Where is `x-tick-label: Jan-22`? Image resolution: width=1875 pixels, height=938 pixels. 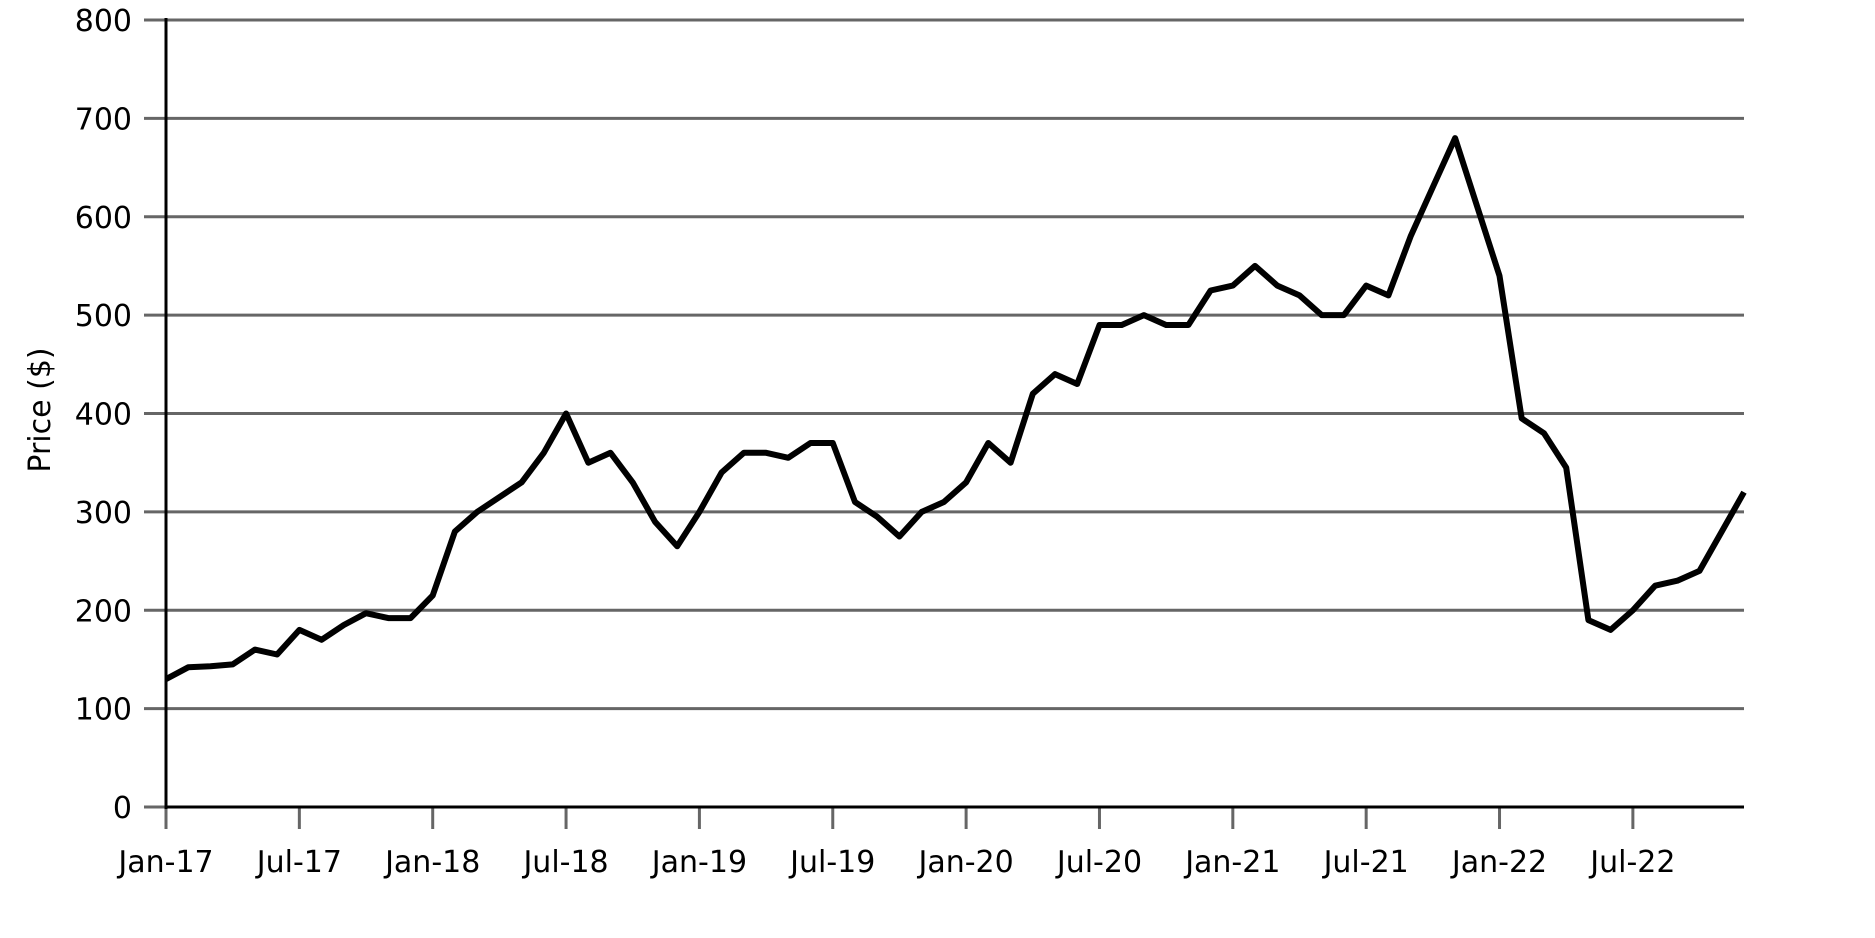 x-tick-label: Jan-22 is located at coordinates (1498, 862).